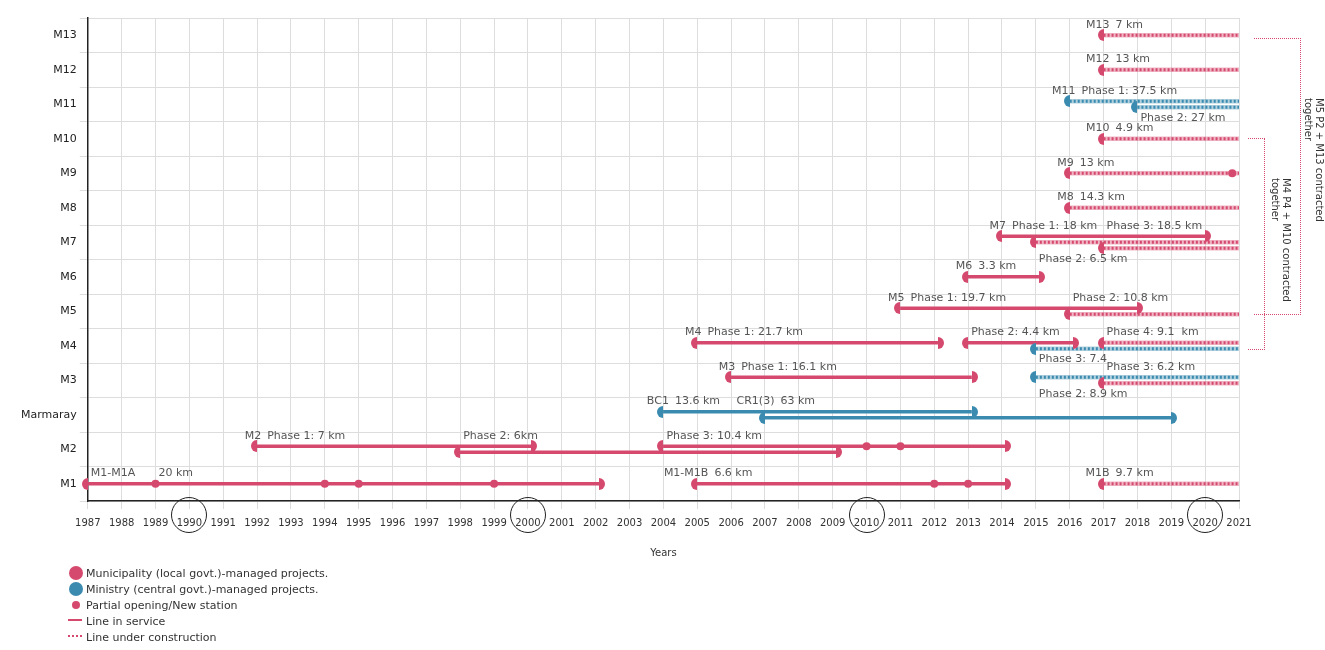 Image resolution: width=1325 pixels, height=650 pixels. I want to click on annotation: M1B, so click(1097, 473).